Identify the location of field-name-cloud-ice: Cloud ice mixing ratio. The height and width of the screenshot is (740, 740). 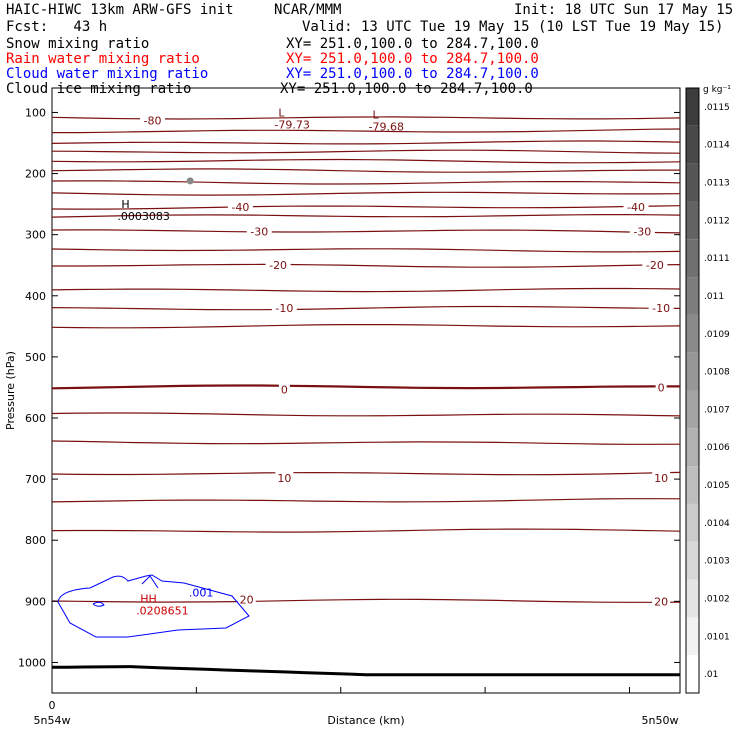
(99, 89).